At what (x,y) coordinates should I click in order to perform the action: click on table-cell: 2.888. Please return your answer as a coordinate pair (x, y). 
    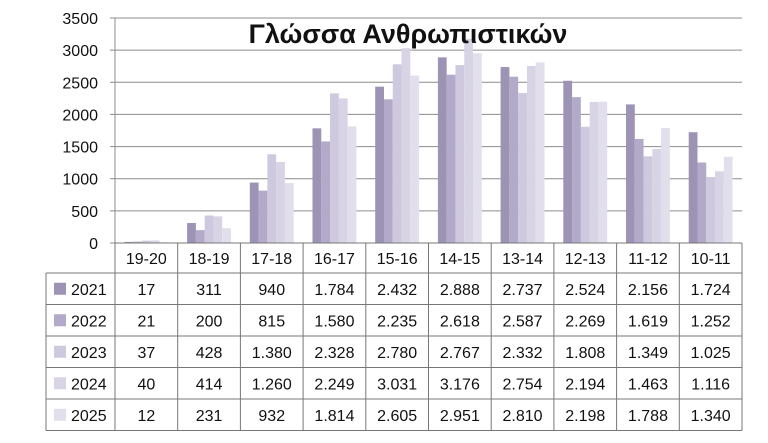
    Looking at the image, I should click on (460, 290).